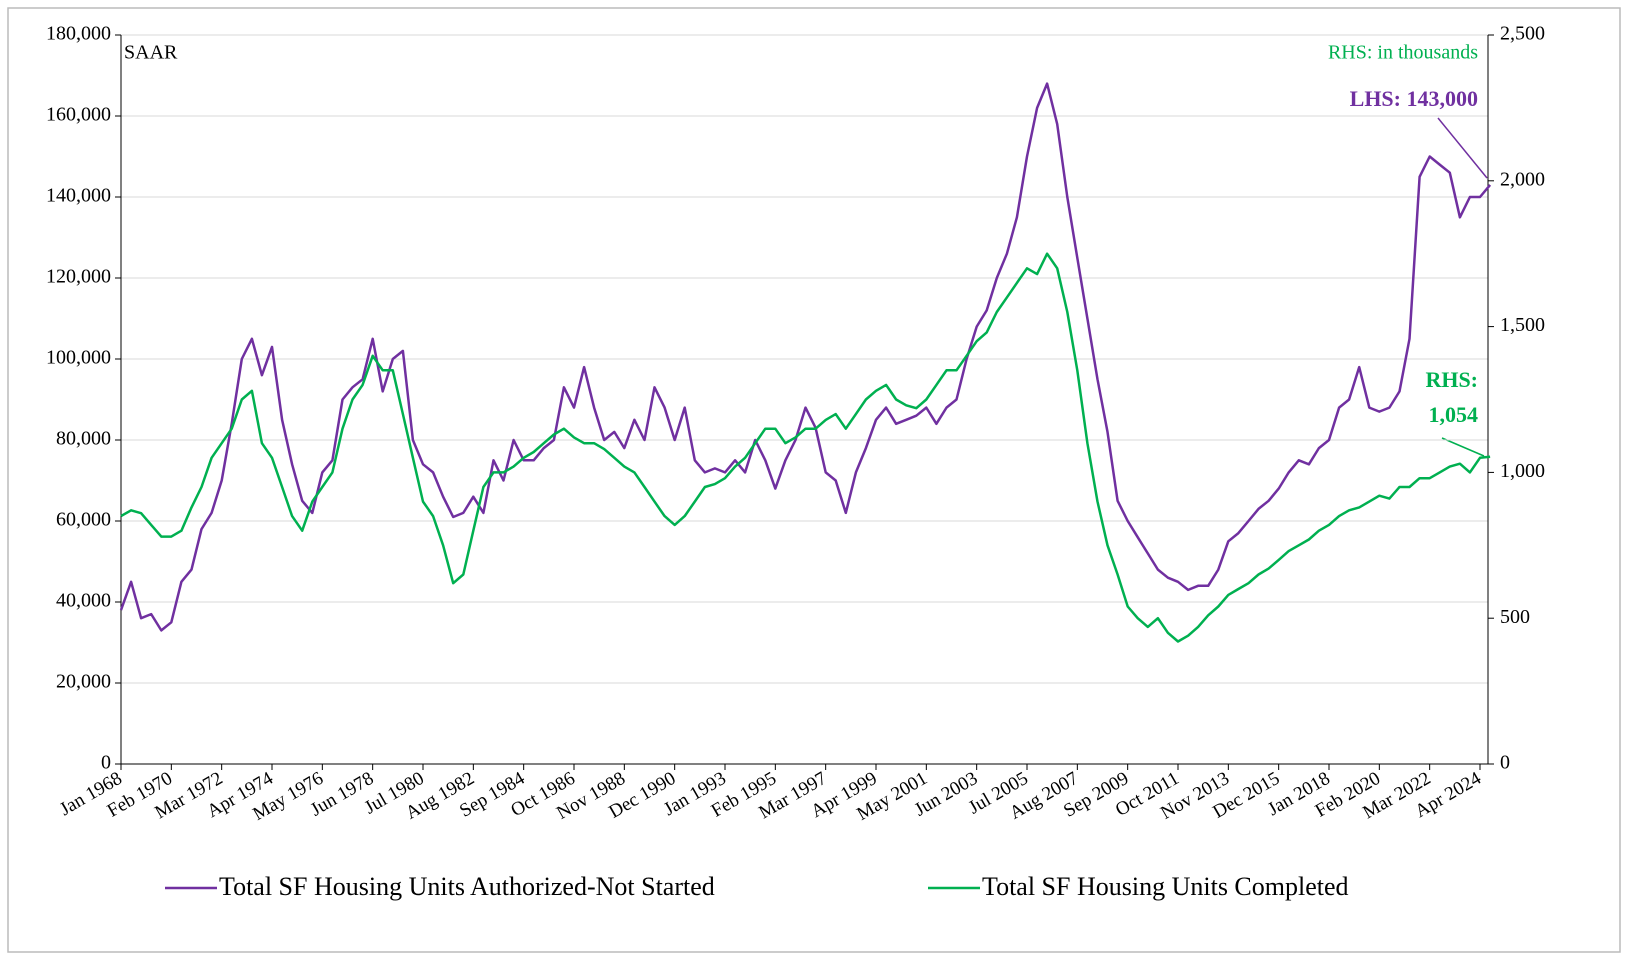 Image resolution: width=1629 pixels, height=961 pixels. What do you see at coordinates (151, 53) in the screenshot?
I see `annotation: SAAR` at bounding box center [151, 53].